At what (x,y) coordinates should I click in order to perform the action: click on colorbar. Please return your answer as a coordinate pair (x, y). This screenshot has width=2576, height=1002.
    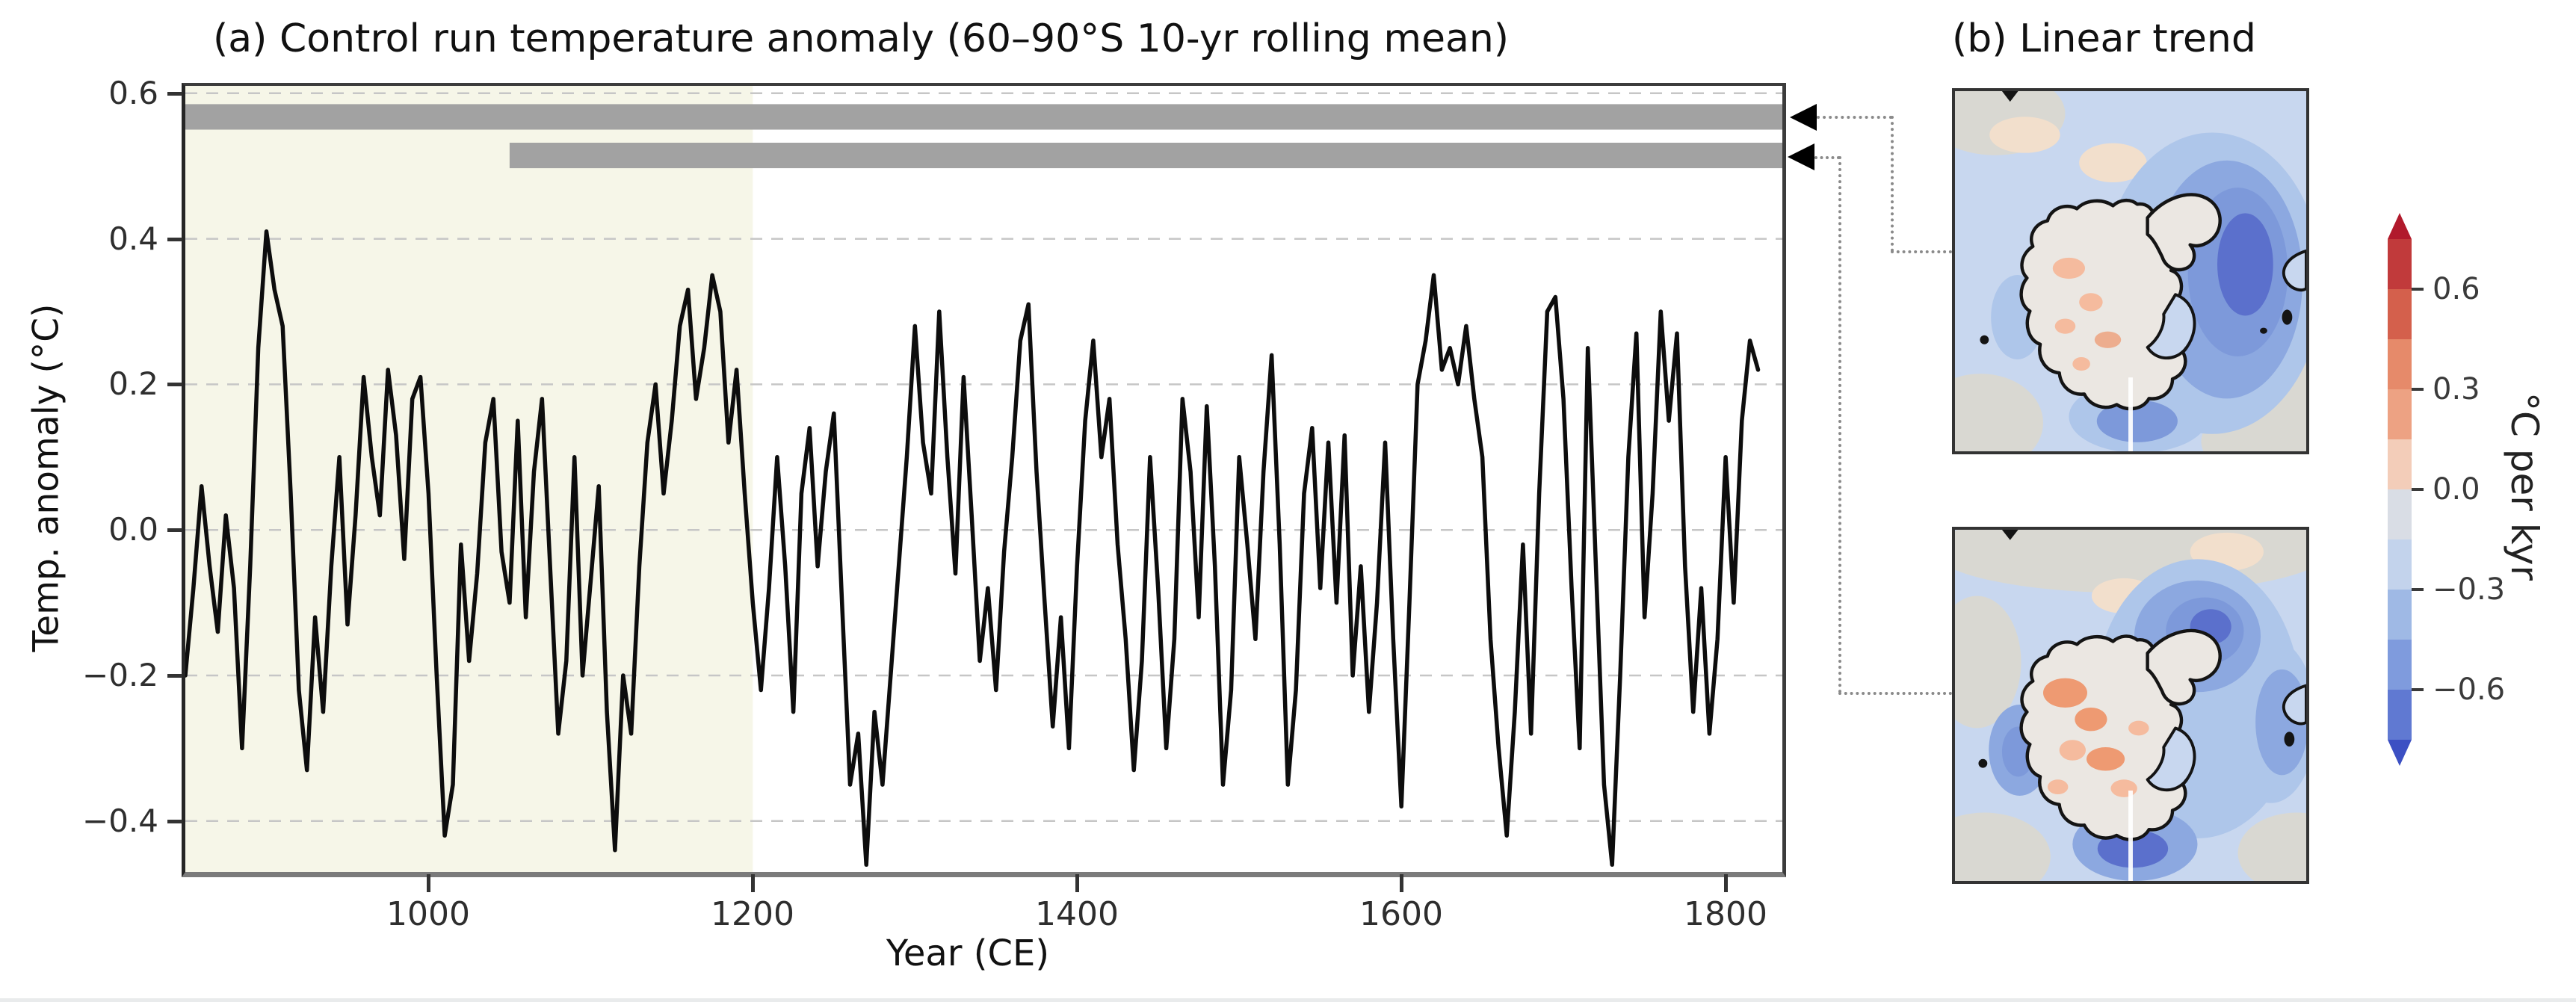
    Looking at the image, I should click on (2400, 489).